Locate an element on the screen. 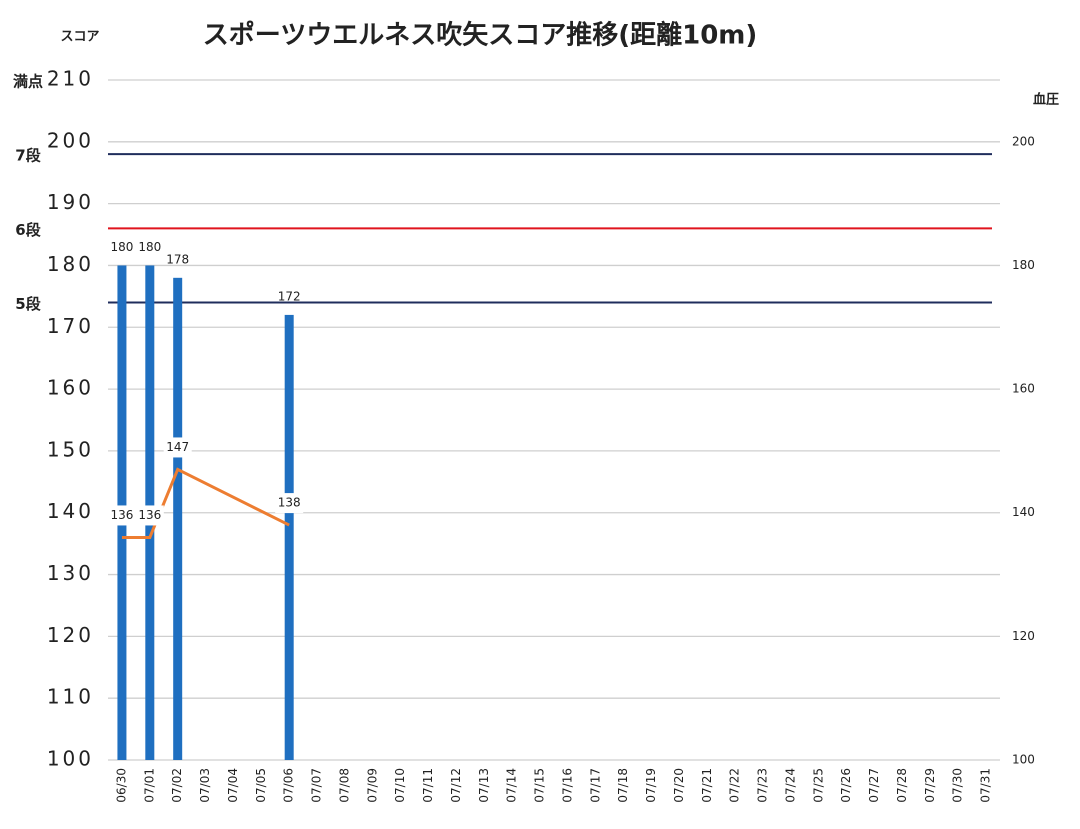  reference-label: 5段 is located at coordinates (27, 304).